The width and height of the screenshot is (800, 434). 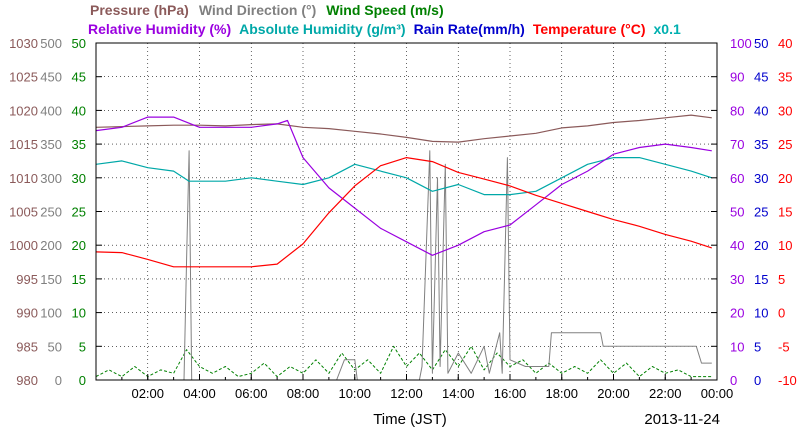 I want to click on tick-label-temperature: 15, so click(x=785, y=212).